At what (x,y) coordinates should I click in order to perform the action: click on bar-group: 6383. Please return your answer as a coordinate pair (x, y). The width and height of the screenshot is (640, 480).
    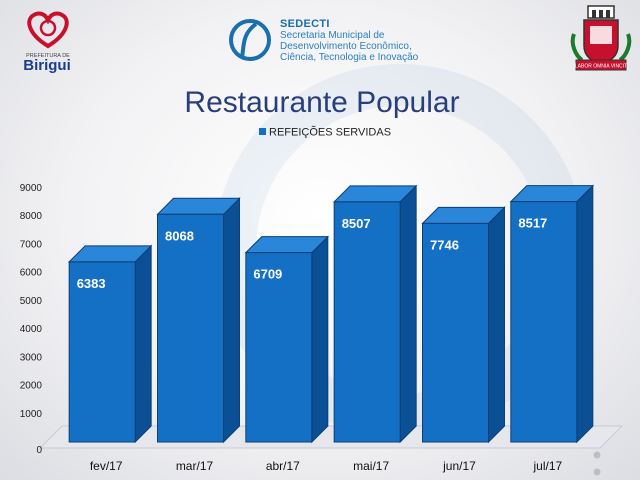
    Looking at the image, I should click on (110, 344).